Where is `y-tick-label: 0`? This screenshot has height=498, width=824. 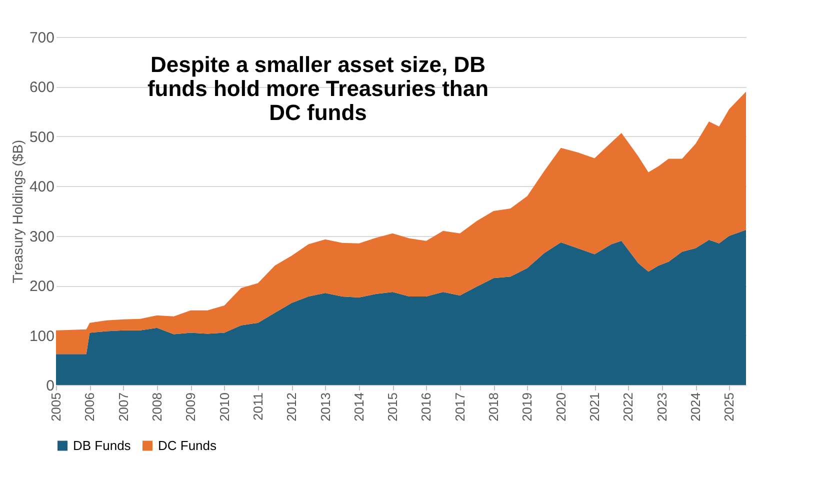
y-tick-label: 0 is located at coordinates (50, 386).